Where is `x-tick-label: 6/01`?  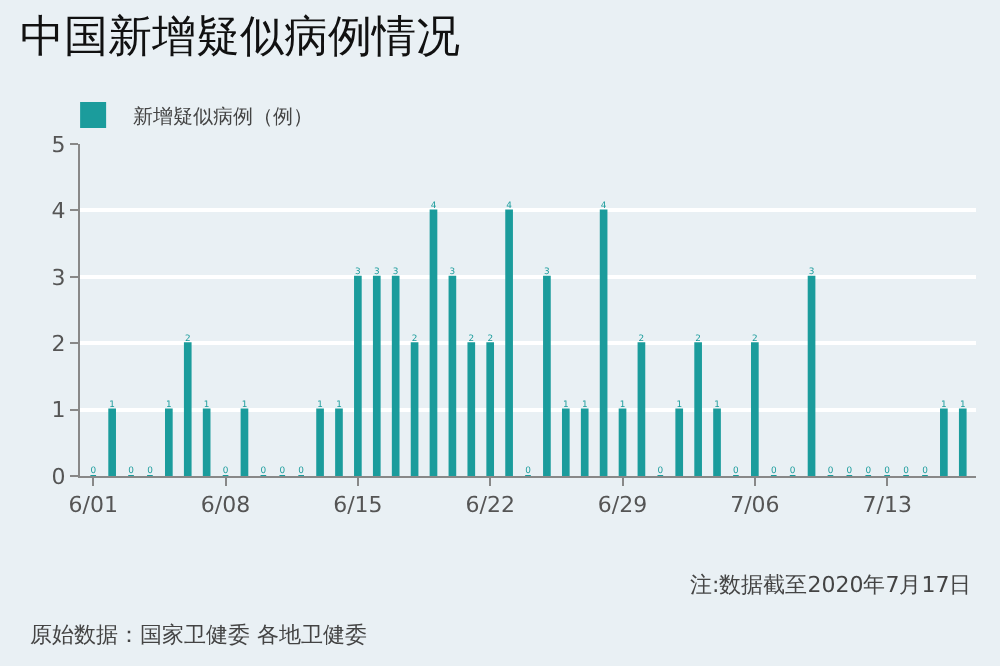 x-tick-label: 6/01 is located at coordinates (93, 505).